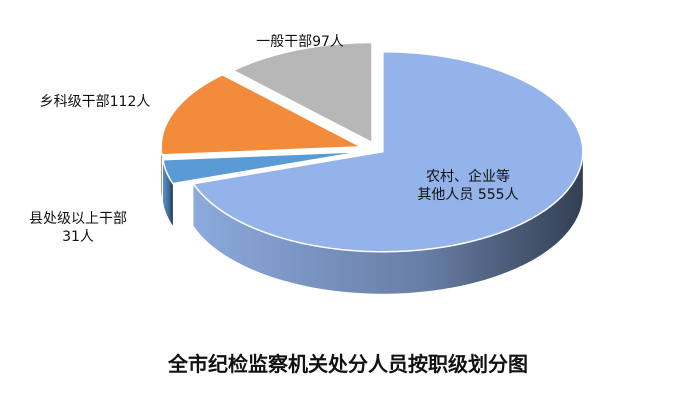  What do you see at coordinates (348, 364) in the screenshot?
I see `chart-title: 全市纪检监察机关处分人员按职级划分图` at bounding box center [348, 364].